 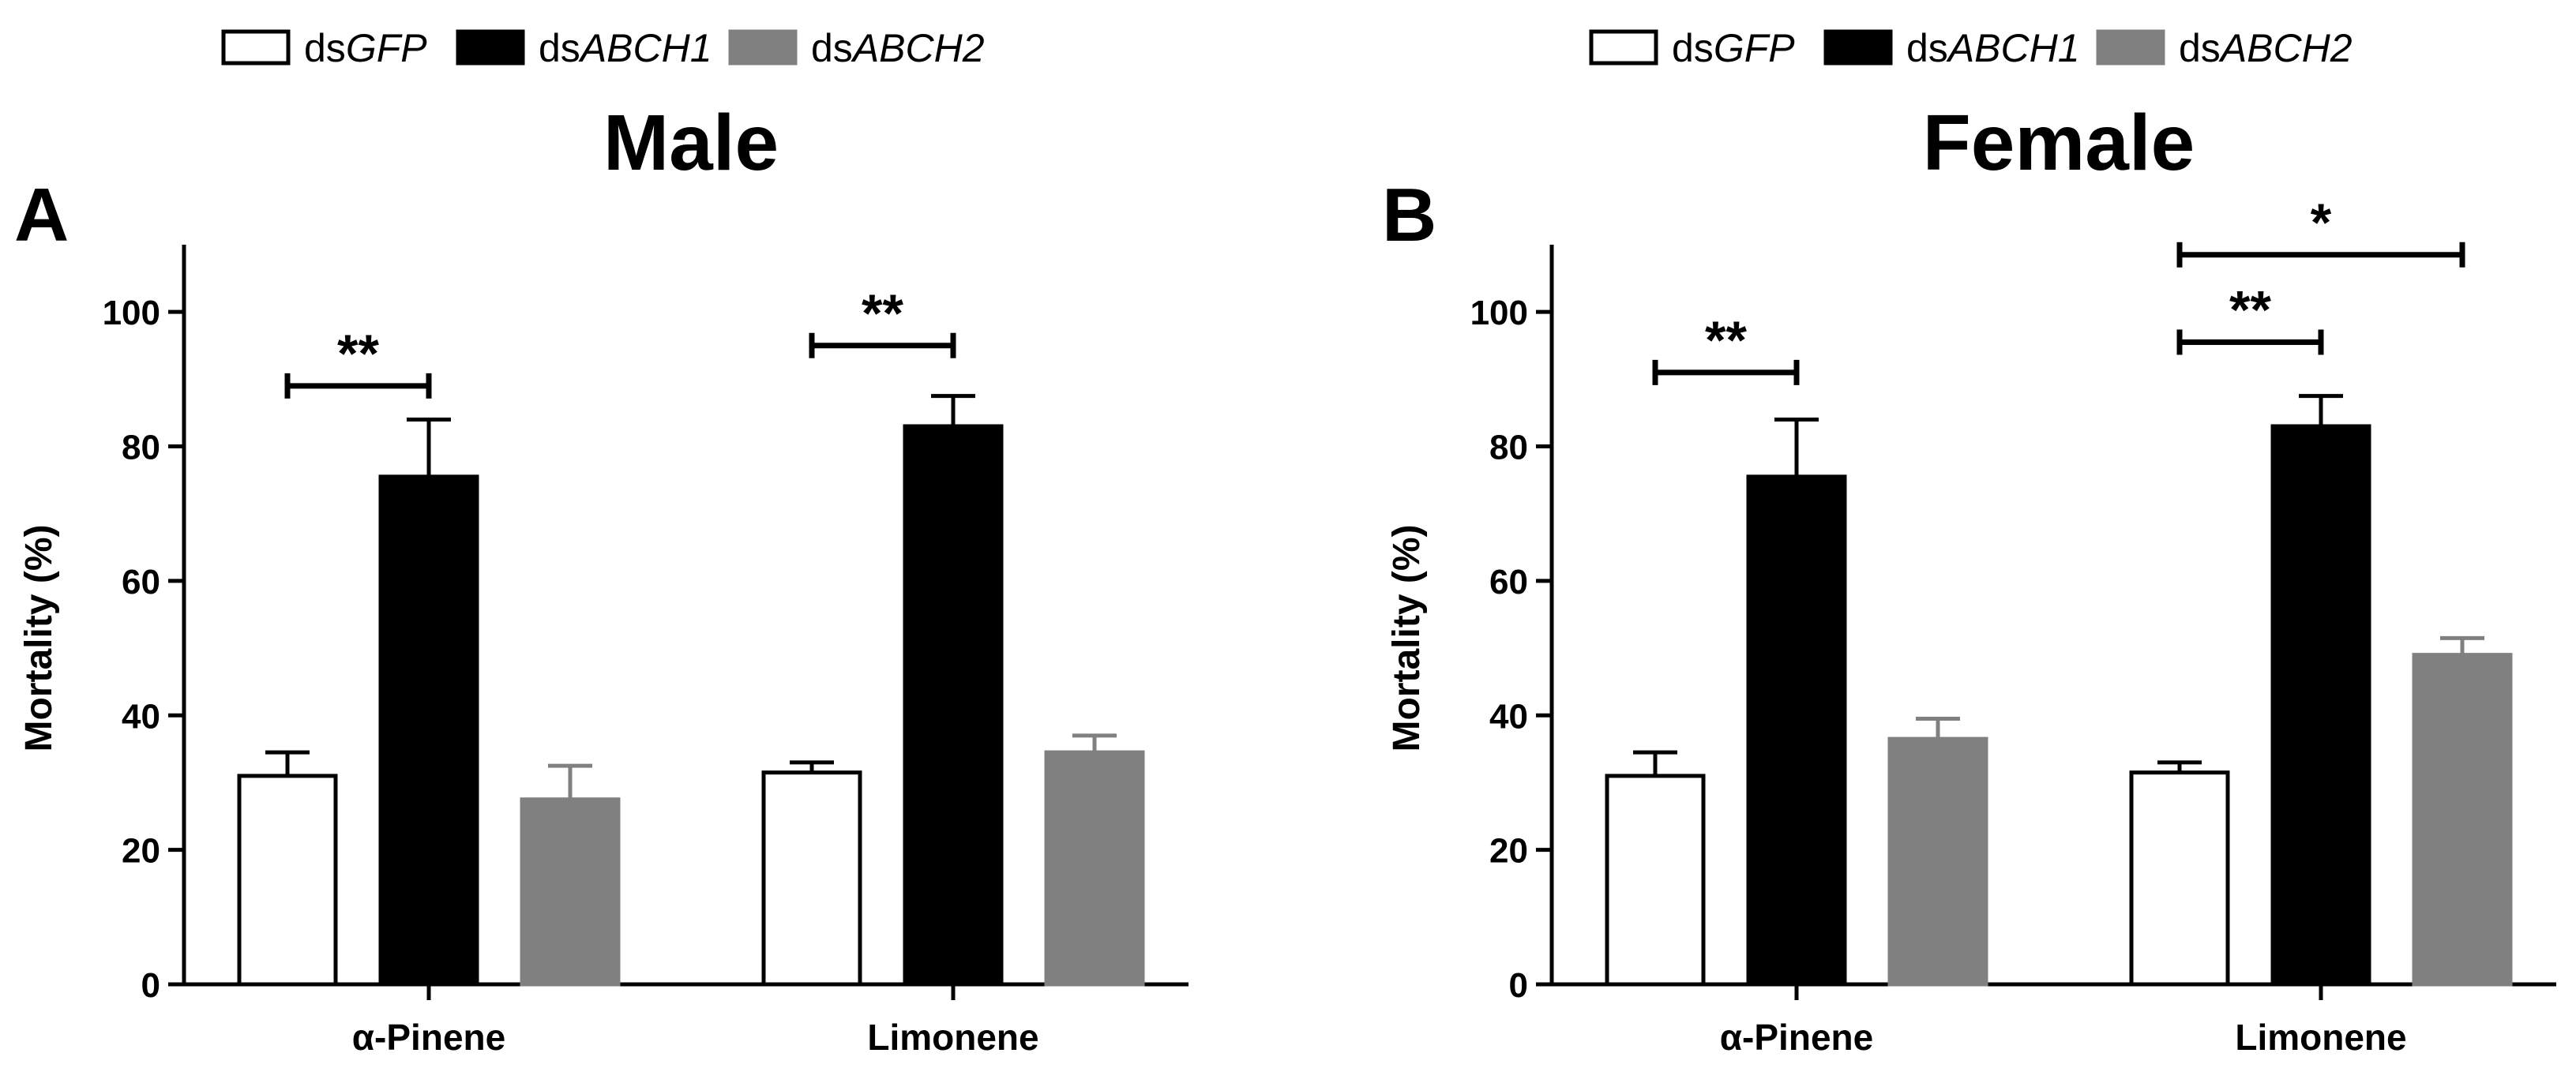 I want to click on significance-marker: *, so click(x=2320, y=230).